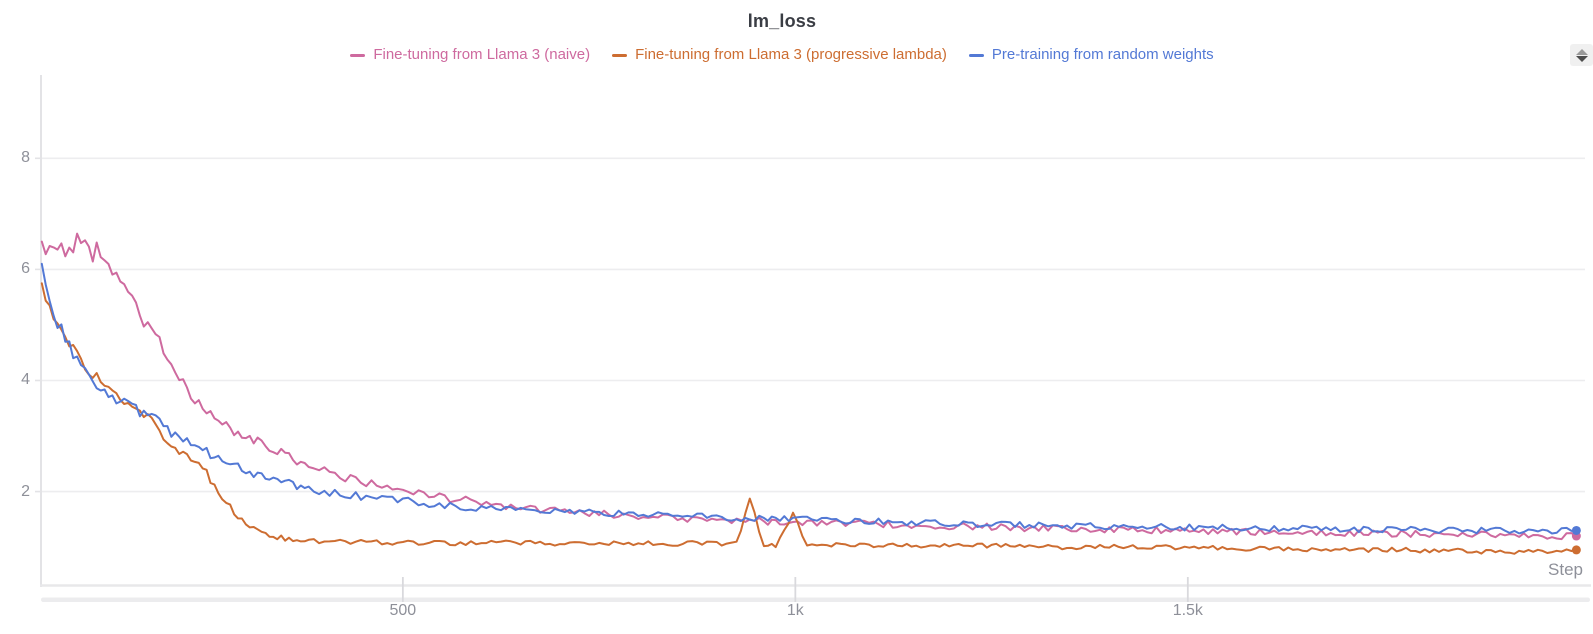 The height and width of the screenshot is (634, 1593). I want to click on legend-label: Fine-tuning from Llama 3 (naive), so click(482, 54).